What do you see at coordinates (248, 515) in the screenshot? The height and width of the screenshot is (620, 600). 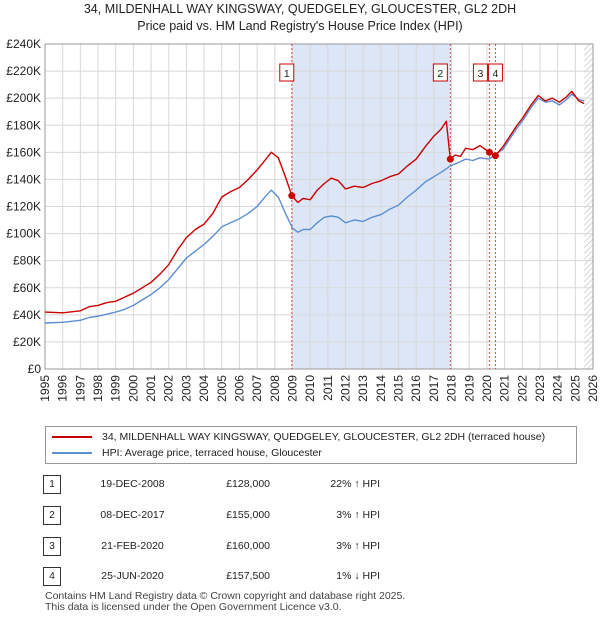 I see `transaction-price: £155,000` at bounding box center [248, 515].